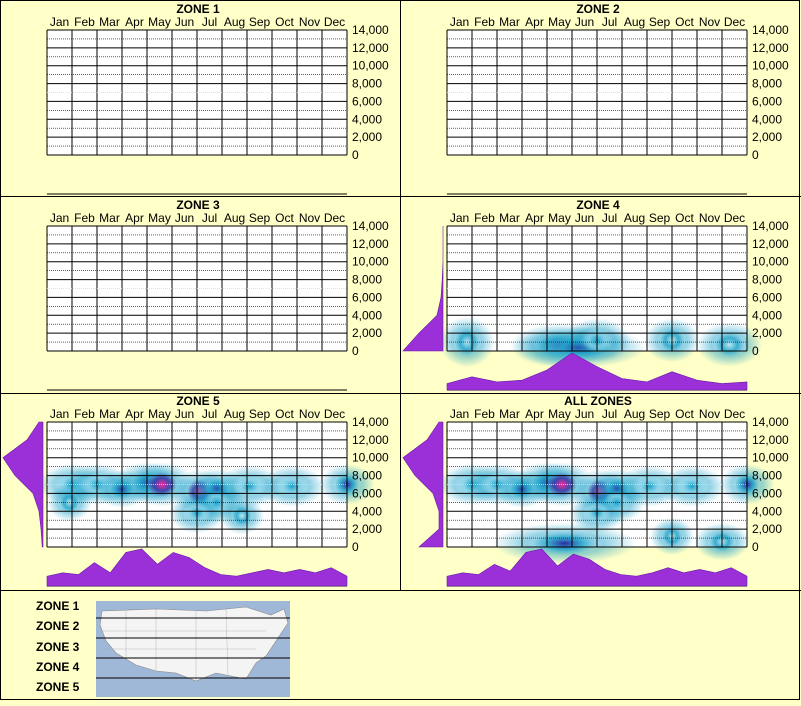  What do you see at coordinates (58, 647) in the screenshot?
I see `legend-zone-3: ZONE 3` at bounding box center [58, 647].